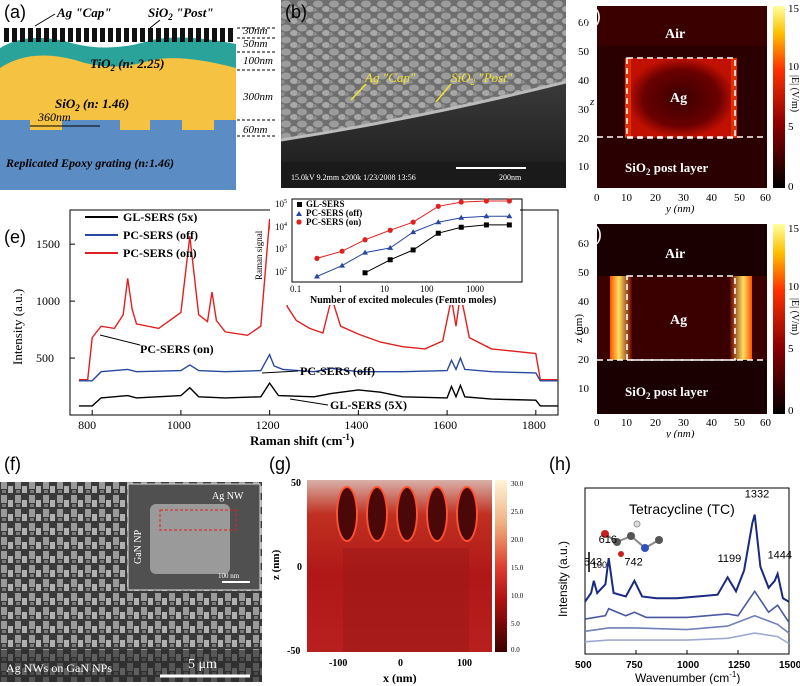  I want to click on e-inset-bg, so click(395, 250).